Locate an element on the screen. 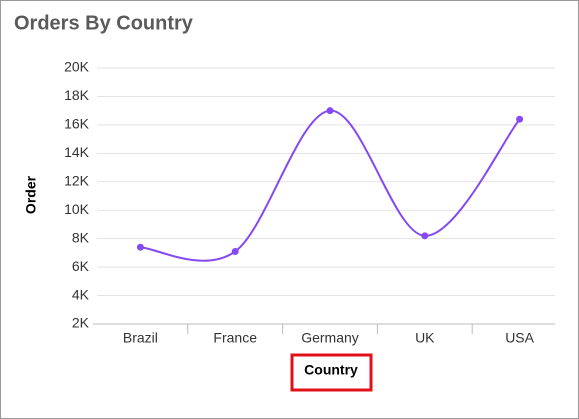  x-tick-label: France is located at coordinates (235, 338).